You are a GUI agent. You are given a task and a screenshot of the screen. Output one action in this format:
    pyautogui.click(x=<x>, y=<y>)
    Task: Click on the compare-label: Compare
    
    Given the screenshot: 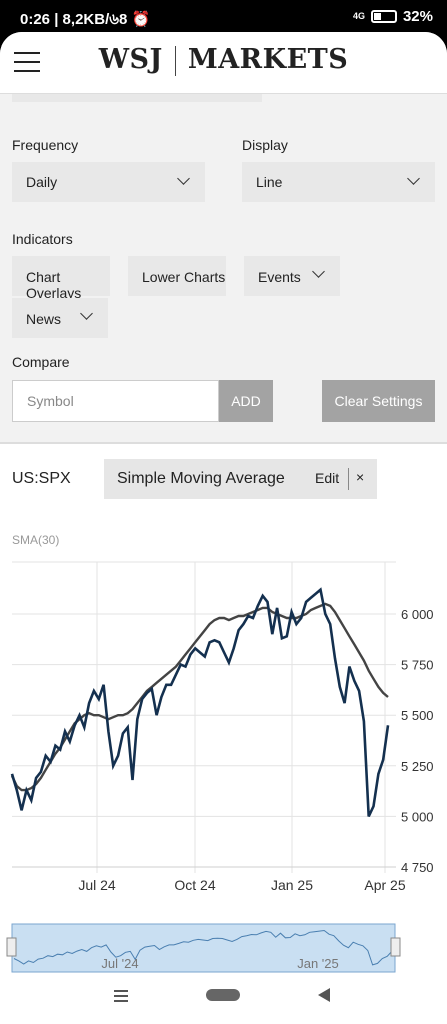 What is the action you would take?
    pyautogui.click(x=41, y=362)
    